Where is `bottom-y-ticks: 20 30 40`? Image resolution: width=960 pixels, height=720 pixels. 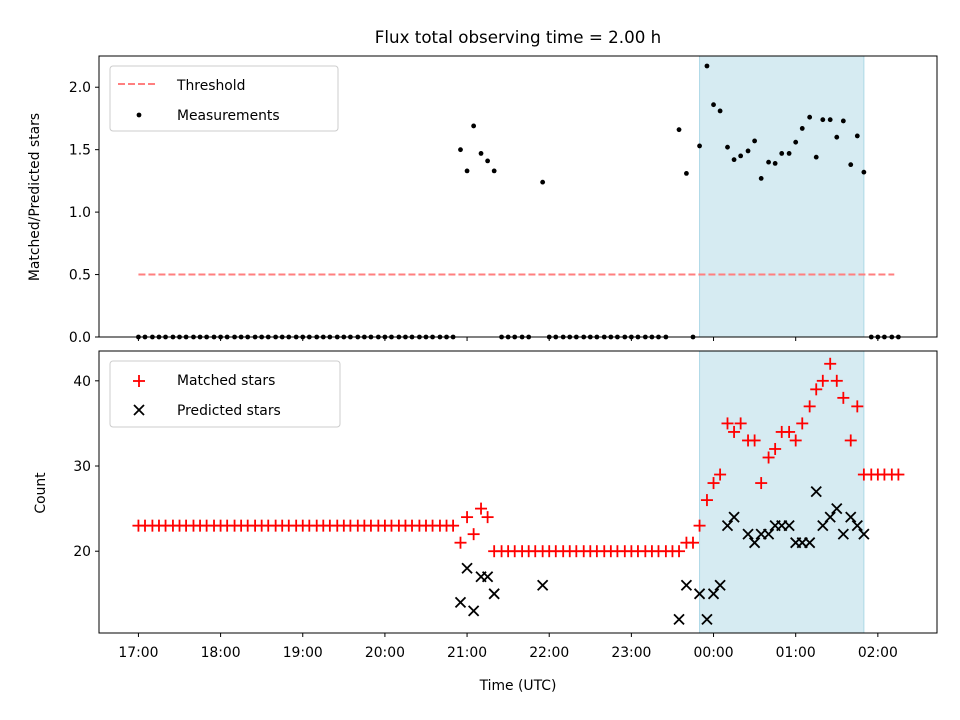
bottom-y-ticks: 20 30 40 is located at coordinates (86, 467).